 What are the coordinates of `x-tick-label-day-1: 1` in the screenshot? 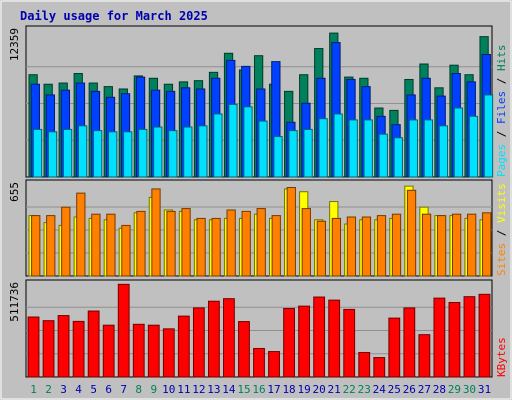 It's located at (33, 389).